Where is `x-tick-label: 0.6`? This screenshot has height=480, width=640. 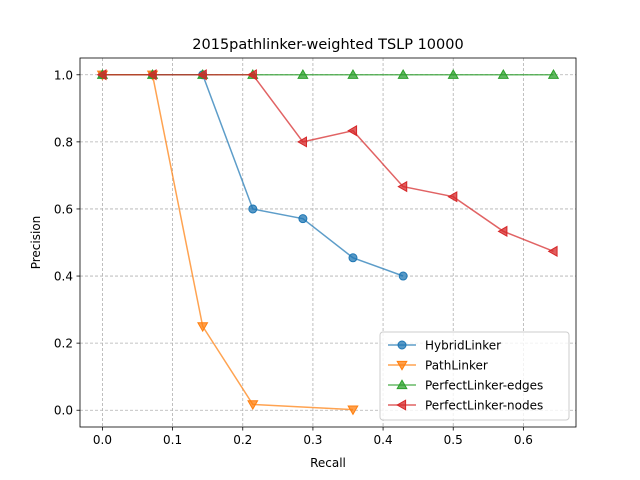 x-tick-label: 0.6 is located at coordinates (523, 440).